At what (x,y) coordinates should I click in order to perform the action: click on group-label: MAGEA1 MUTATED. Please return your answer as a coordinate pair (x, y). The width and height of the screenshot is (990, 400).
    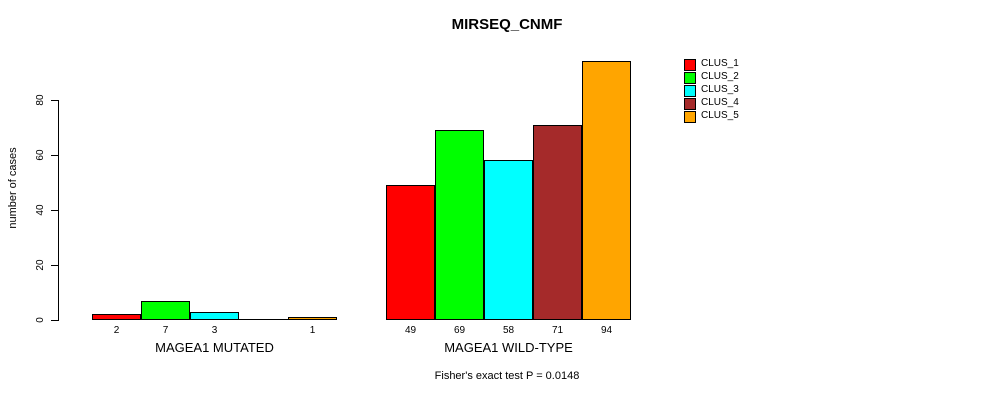
    Looking at the image, I should click on (214, 347).